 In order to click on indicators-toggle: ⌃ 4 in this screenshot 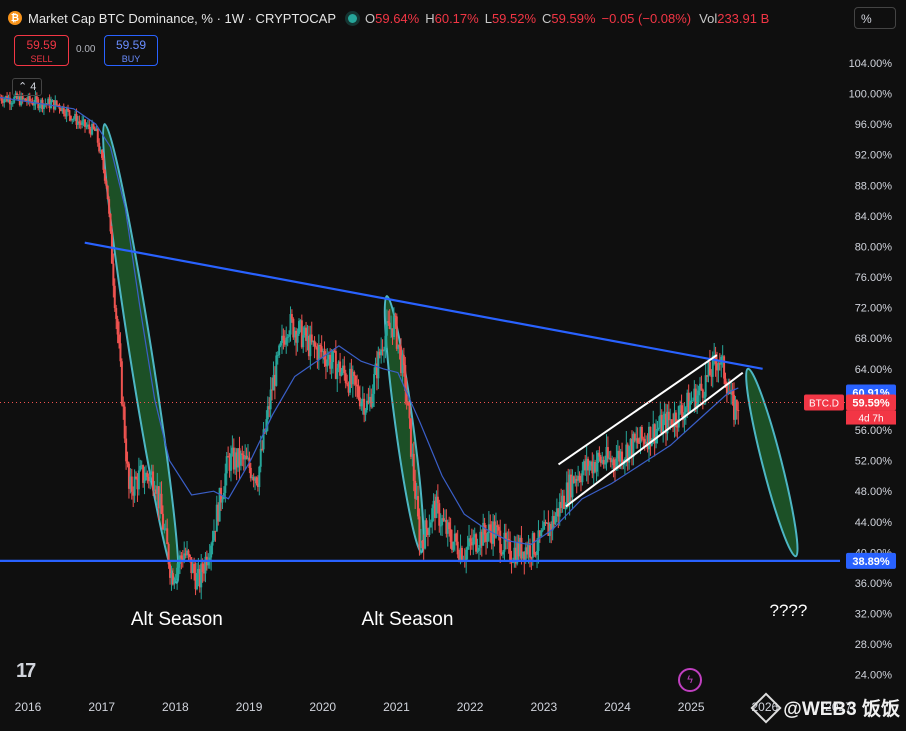, I will do `click(27, 87)`.